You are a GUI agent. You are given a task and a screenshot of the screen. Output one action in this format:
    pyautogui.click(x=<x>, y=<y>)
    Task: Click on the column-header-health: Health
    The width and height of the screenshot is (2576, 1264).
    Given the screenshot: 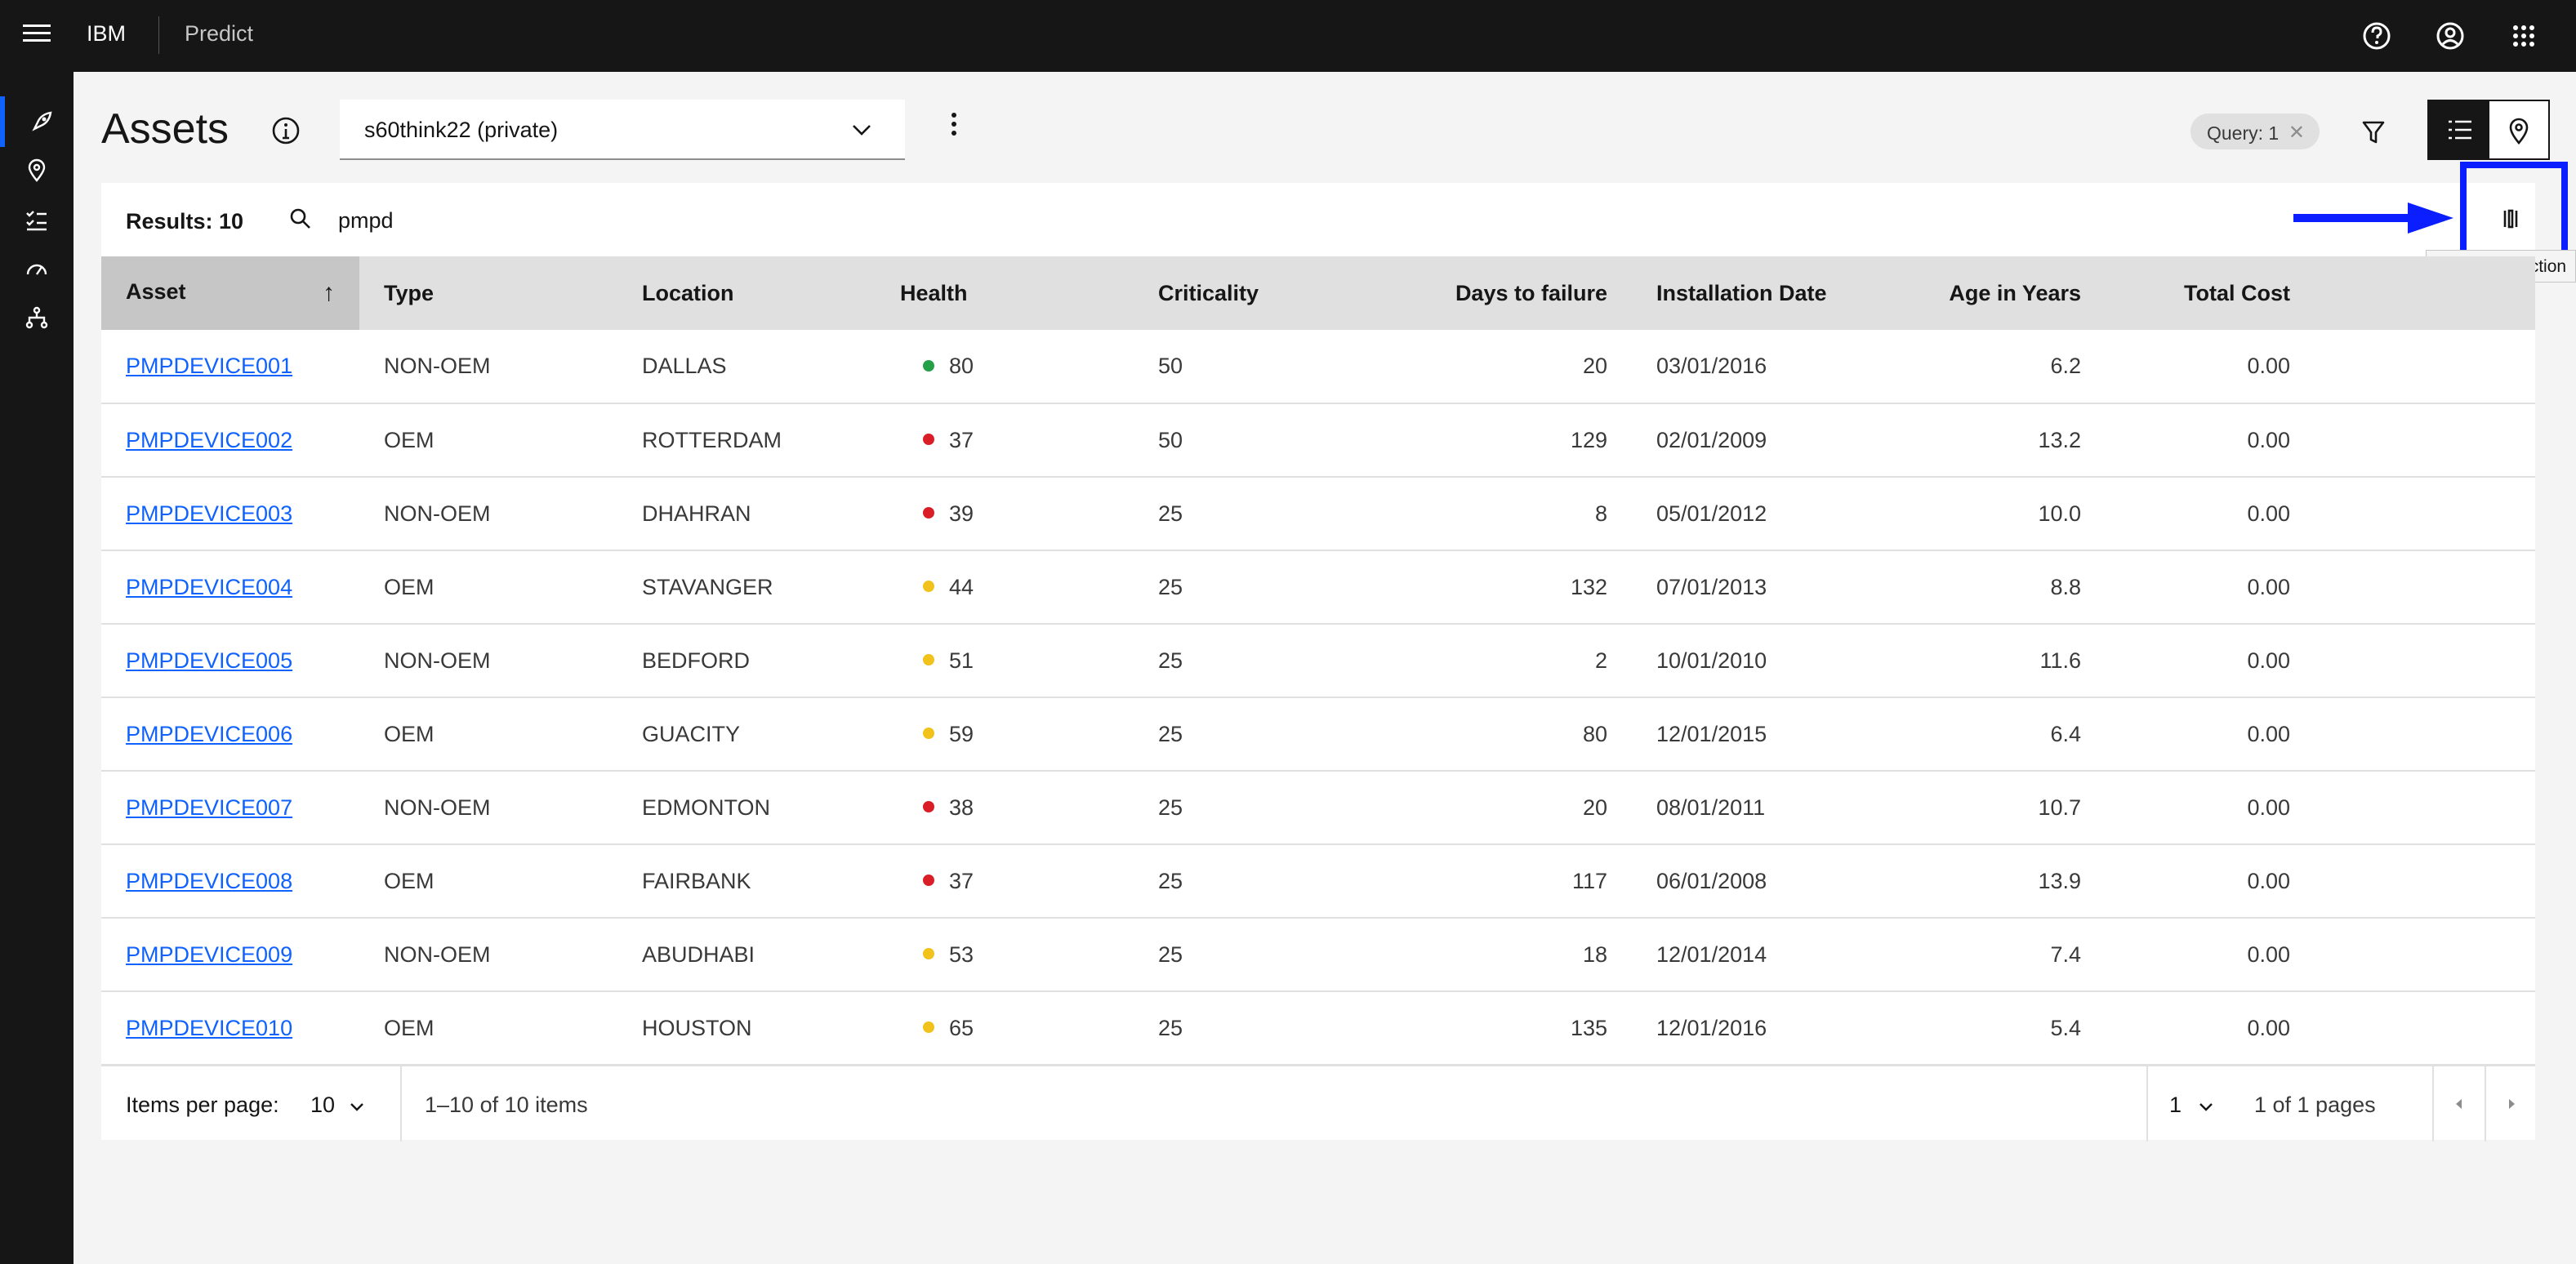 What is the action you would take?
    pyautogui.click(x=1005, y=293)
    